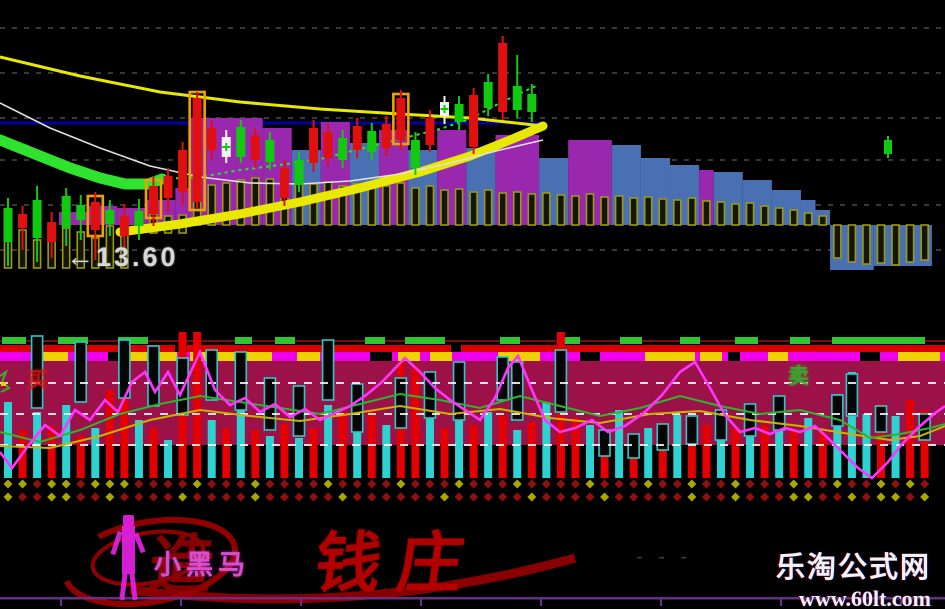  Describe the element at coordinates (878, 340) in the screenshot. I see `green-segment` at that location.